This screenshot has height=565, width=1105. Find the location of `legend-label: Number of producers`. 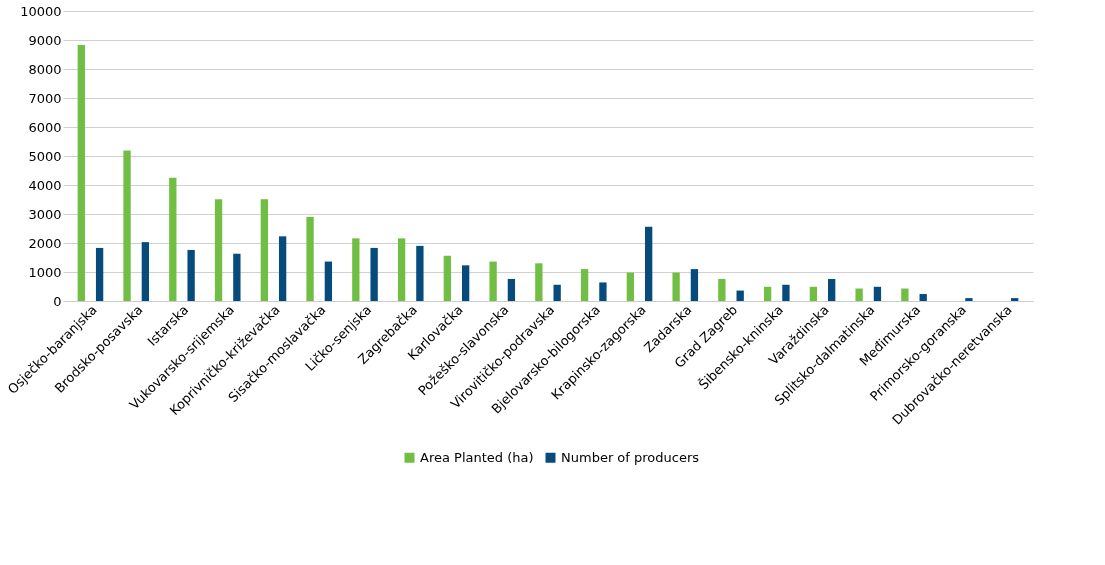

legend-label: Number of producers is located at coordinates (630, 457).